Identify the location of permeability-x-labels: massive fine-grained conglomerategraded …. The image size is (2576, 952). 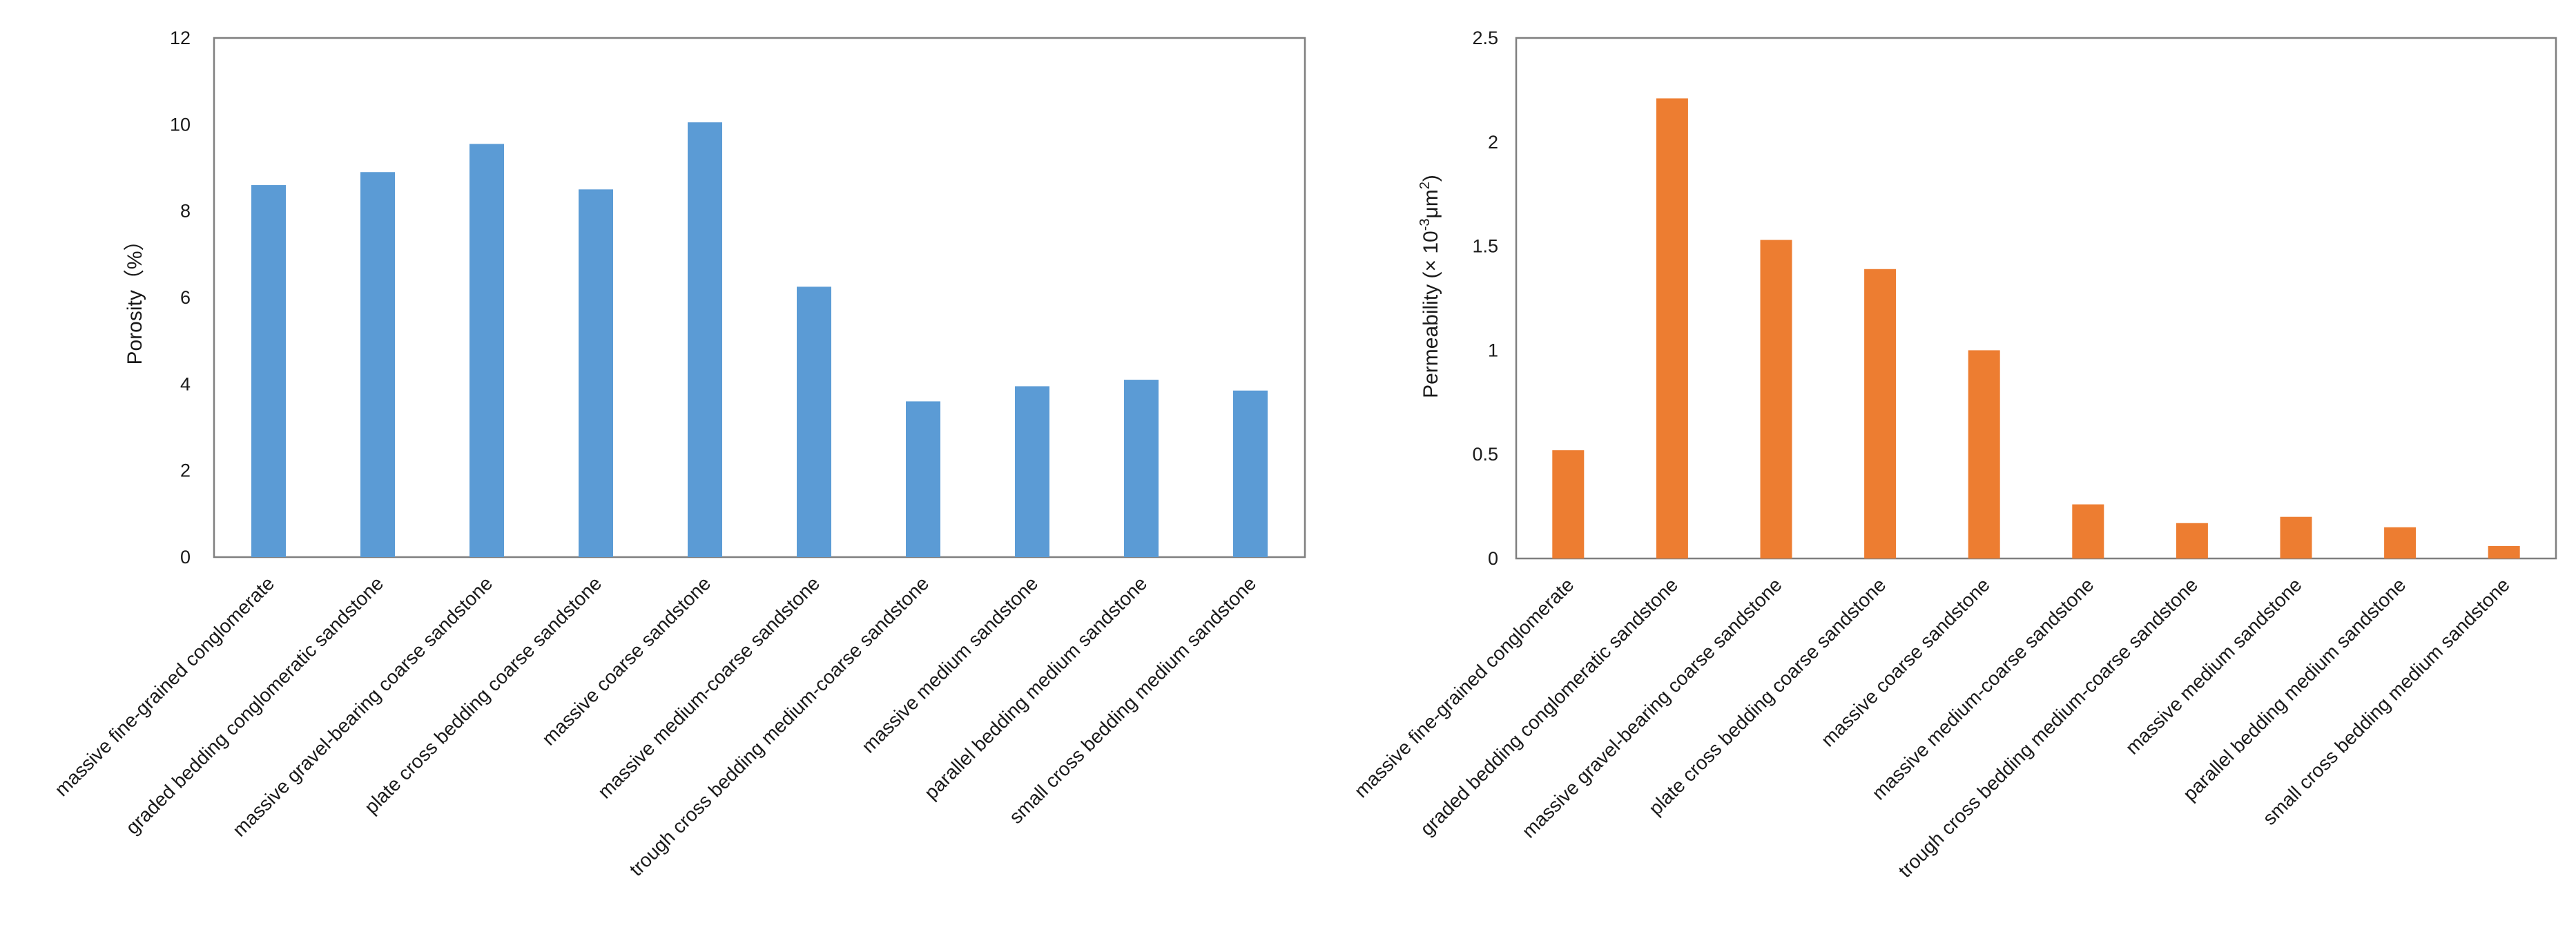
(1932, 728).